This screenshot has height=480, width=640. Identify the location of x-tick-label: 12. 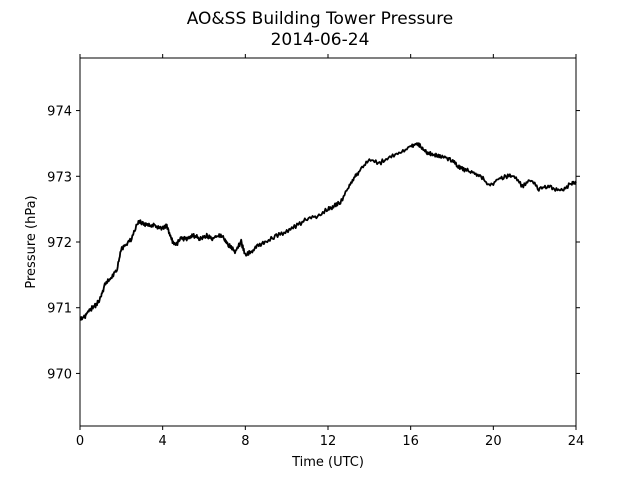
(328, 441).